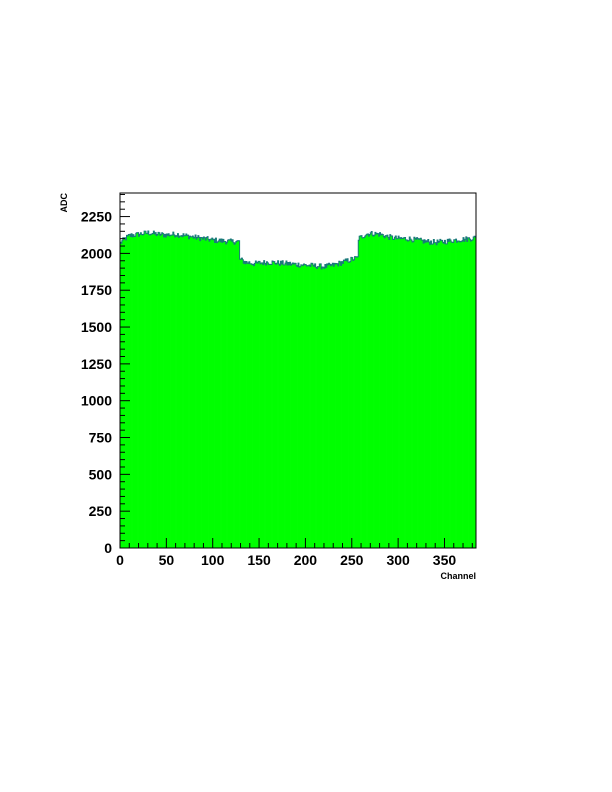 The height and width of the screenshot is (792, 612). I want to click on y-tick-label: 2250, so click(96, 217).